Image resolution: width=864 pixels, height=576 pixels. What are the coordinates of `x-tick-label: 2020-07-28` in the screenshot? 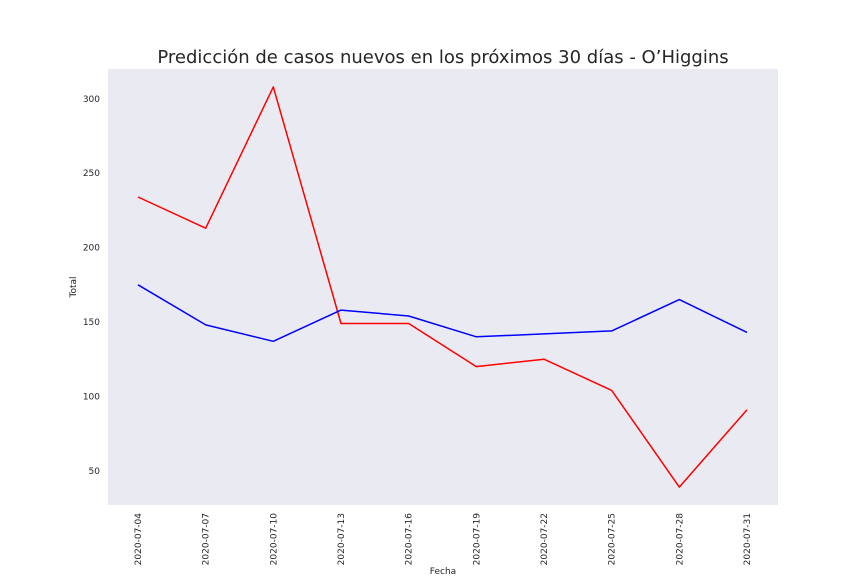 It's located at (680, 539).